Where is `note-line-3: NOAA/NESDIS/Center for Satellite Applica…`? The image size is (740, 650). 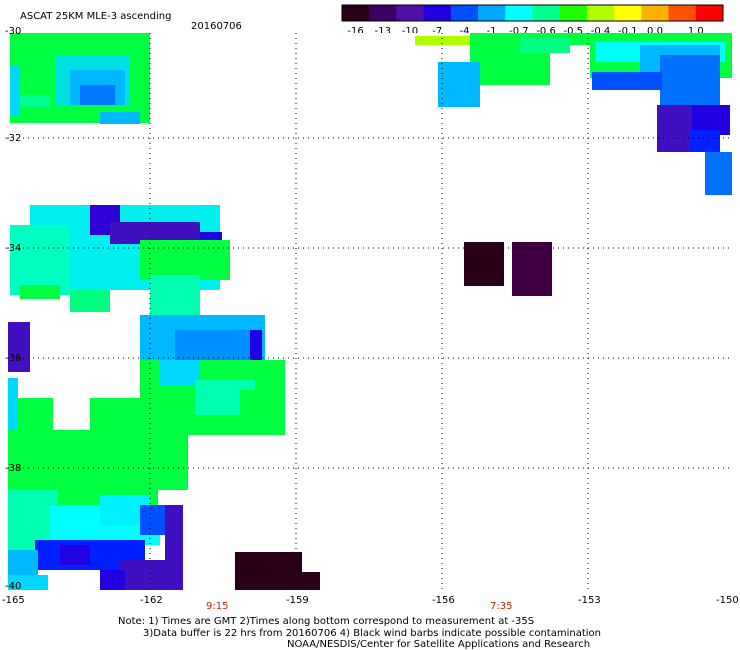
note-line-3: NOAA/NESDIS/Center for Satellite Applica… is located at coordinates (438, 644).